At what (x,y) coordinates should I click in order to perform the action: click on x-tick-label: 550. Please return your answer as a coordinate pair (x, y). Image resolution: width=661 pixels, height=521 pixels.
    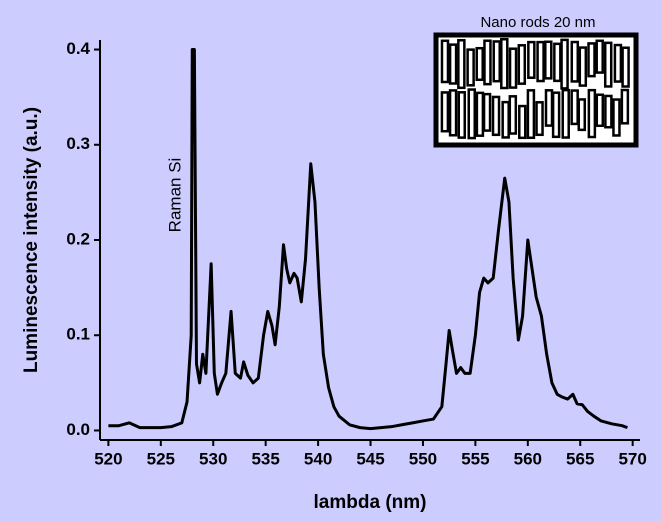
    Looking at the image, I should click on (423, 458).